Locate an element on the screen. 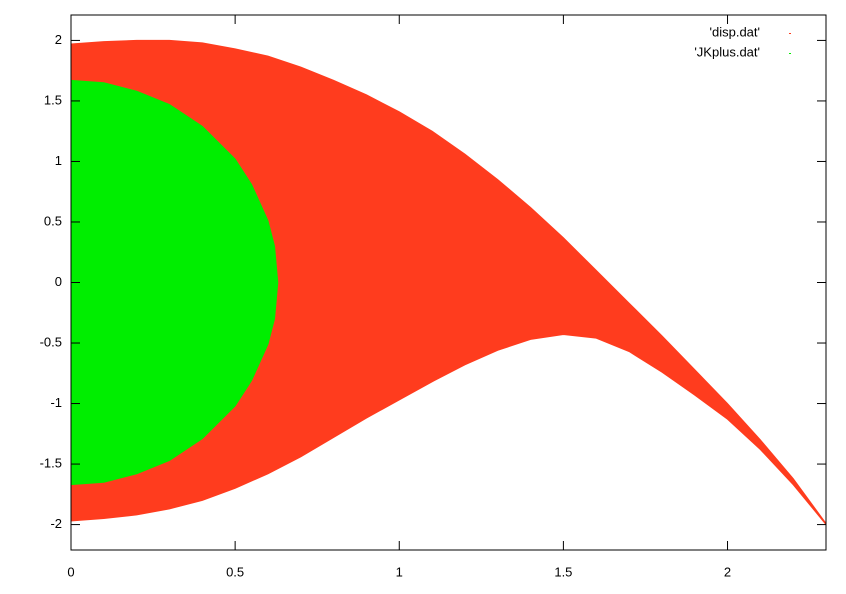 The height and width of the screenshot is (594, 846). x-tick-label: 2 is located at coordinates (727, 571).